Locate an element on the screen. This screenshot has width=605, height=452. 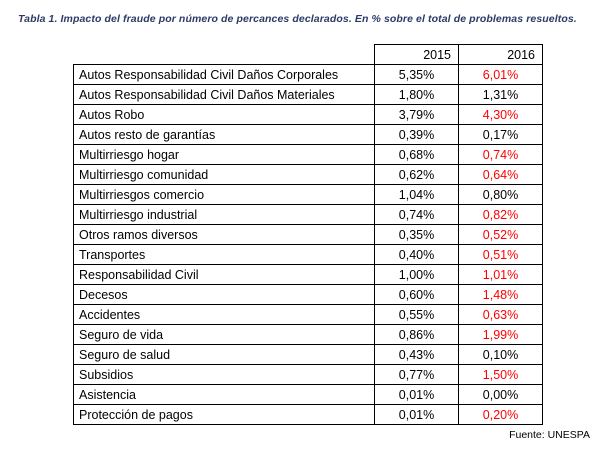
table-row: Subsidios 0,77% 1,50% is located at coordinates (308, 374).